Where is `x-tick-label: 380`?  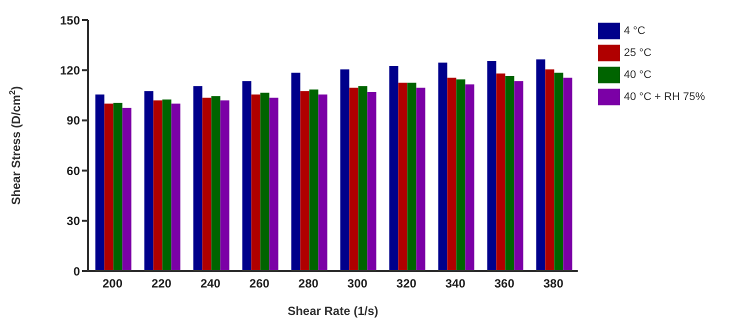 x-tick-label: 380 is located at coordinates (553, 283).